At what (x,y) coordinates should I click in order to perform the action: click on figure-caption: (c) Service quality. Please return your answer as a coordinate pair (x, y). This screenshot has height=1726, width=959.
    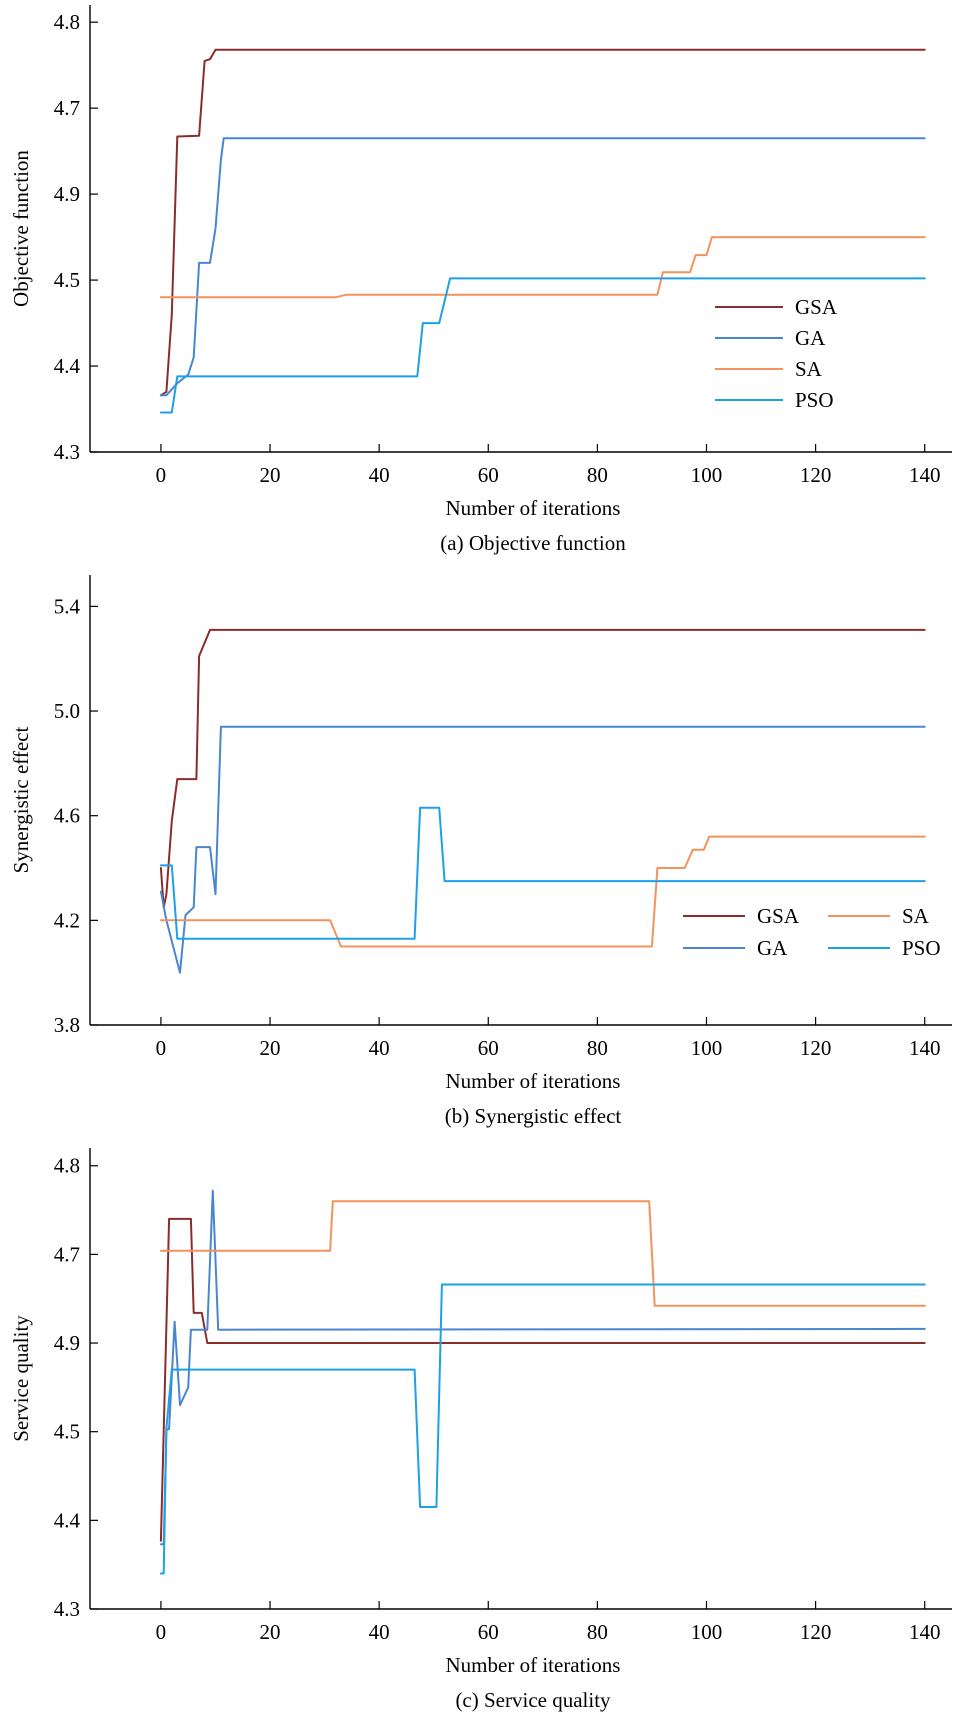
    Looking at the image, I should click on (533, 1700).